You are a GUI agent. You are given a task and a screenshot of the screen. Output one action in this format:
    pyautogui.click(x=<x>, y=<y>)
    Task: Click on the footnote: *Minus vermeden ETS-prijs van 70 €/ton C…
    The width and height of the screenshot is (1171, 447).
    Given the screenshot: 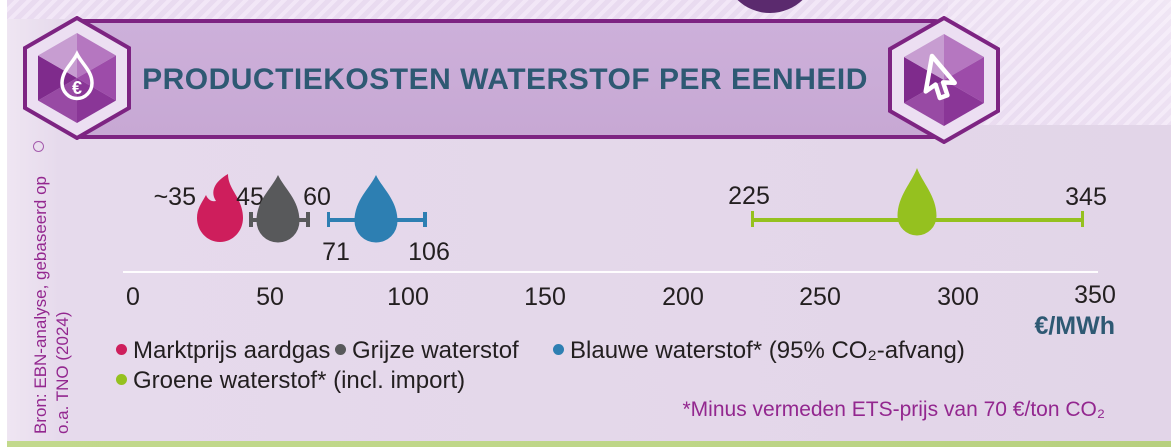 What is the action you would take?
    pyautogui.click(x=894, y=409)
    